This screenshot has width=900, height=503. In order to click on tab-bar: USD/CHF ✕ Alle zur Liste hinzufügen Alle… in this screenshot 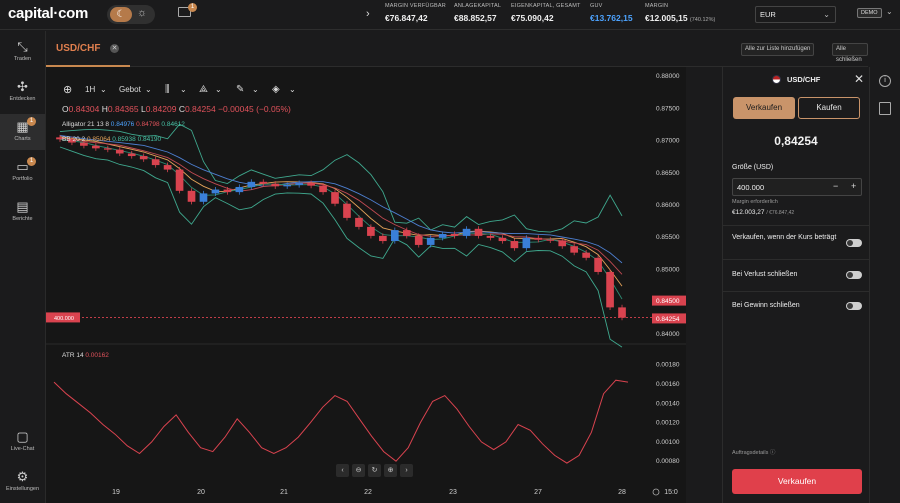, I will do `click(457, 49)`.